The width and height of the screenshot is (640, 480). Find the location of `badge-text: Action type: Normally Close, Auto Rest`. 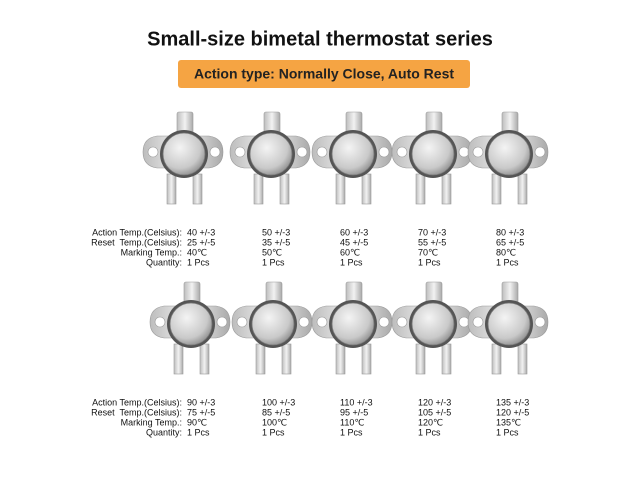

badge-text: Action type: Normally Close, Auto Rest is located at coordinates (324, 74).